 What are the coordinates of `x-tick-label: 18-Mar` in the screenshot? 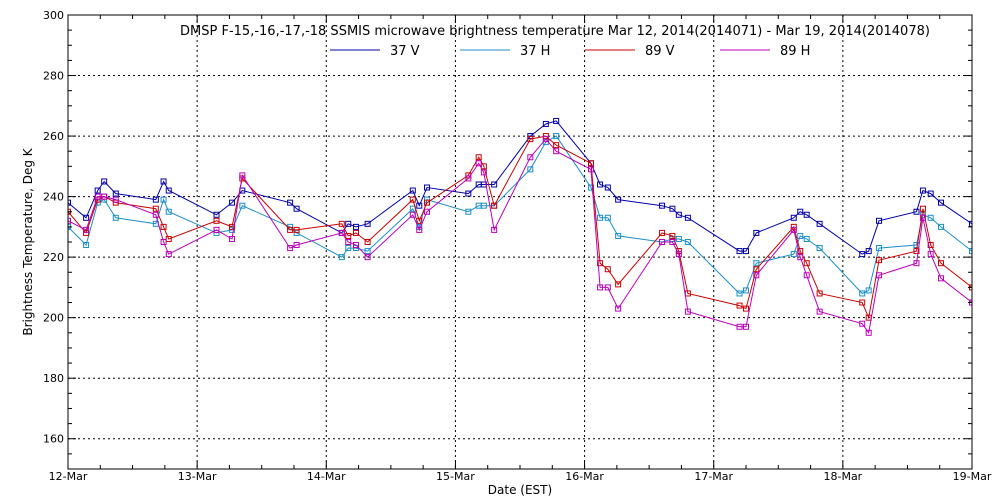 It's located at (842, 476).